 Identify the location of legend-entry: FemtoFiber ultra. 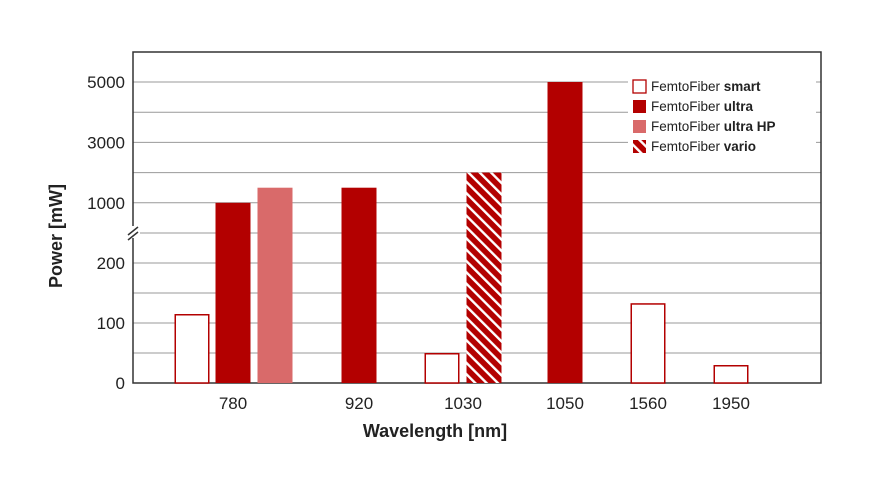
(702, 106).